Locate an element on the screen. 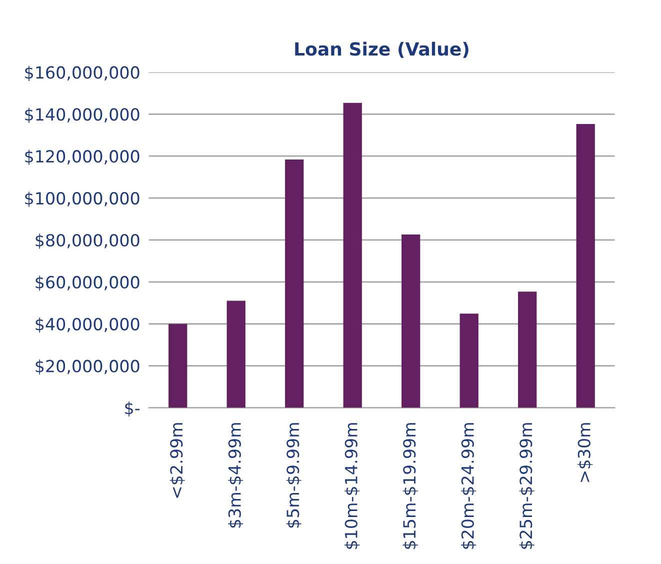 This screenshot has height=564, width=661. y-tick-label: $20,000,000 is located at coordinates (88, 367).